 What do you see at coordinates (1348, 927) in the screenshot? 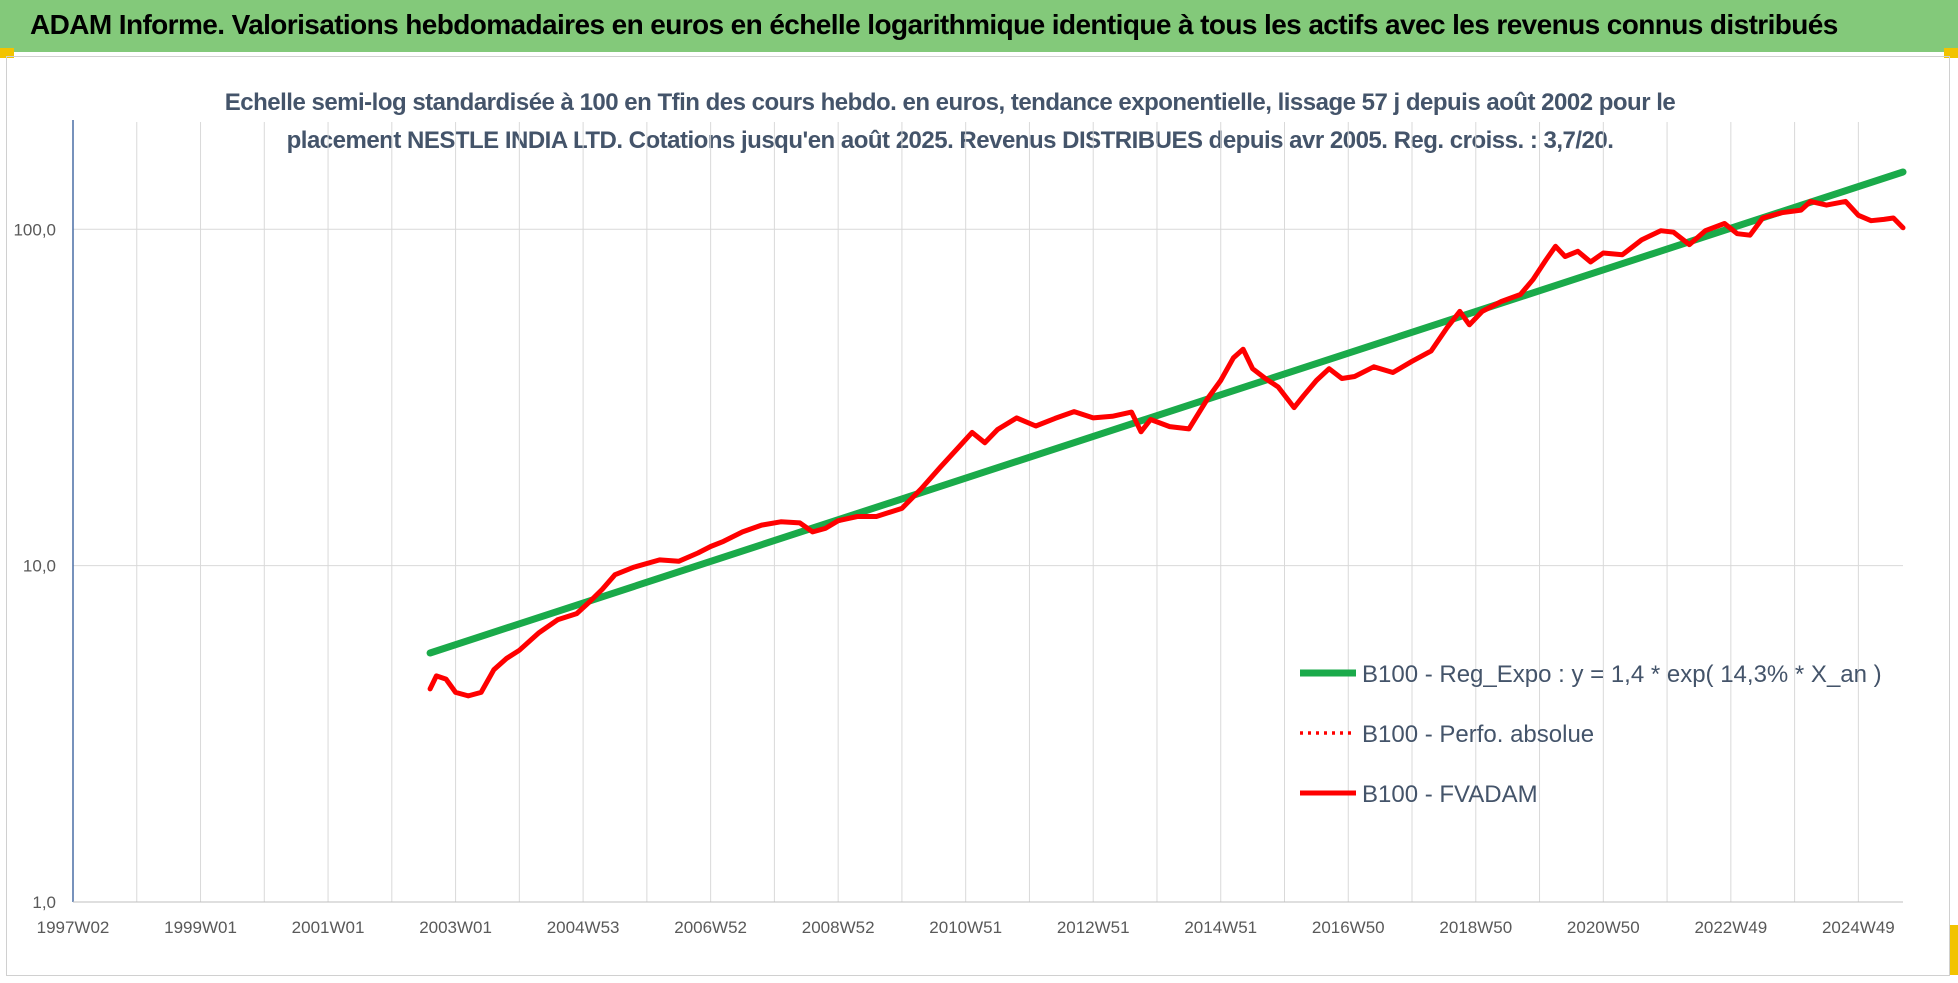
I see `x-tick-label: 2016W50` at bounding box center [1348, 927].